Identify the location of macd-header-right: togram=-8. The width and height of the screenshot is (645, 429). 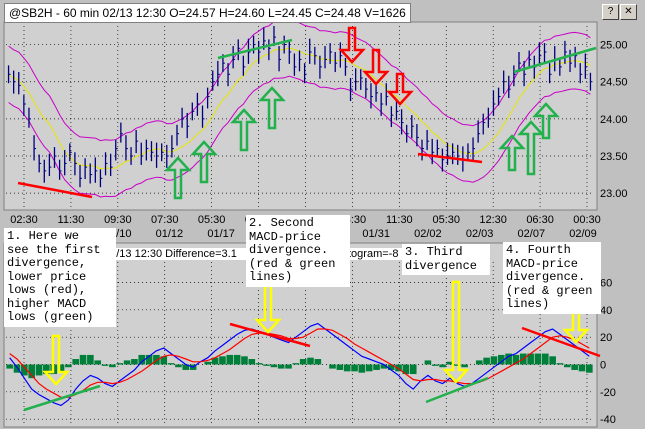
(376, 254).